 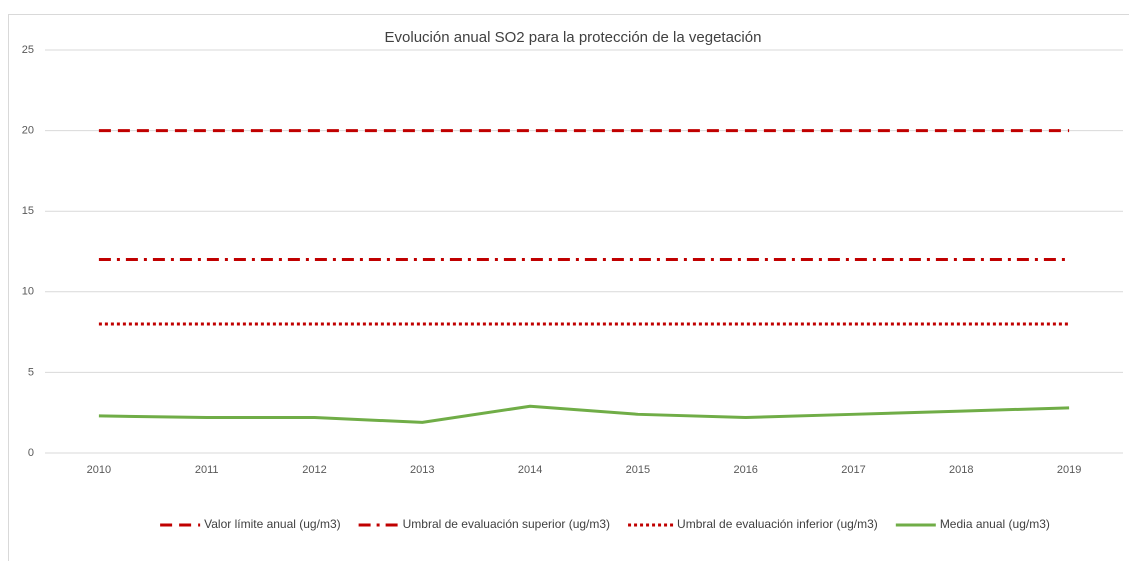 What do you see at coordinates (272, 524) in the screenshot?
I see `legend-label: Valor límite anual (ug/m3)` at bounding box center [272, 524].